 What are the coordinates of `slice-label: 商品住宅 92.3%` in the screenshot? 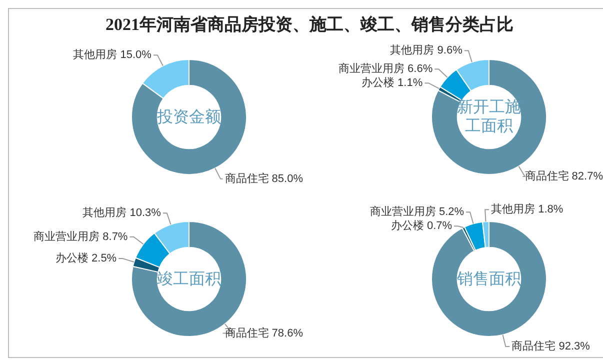 It's located at (551, 346).